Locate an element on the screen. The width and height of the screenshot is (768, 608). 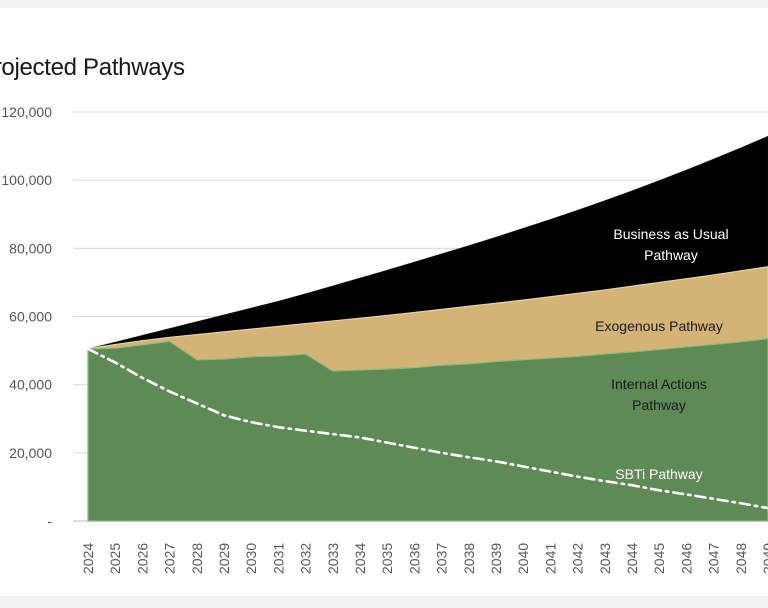
x-tick-label: 2025 is located at coordinates (115, 558).